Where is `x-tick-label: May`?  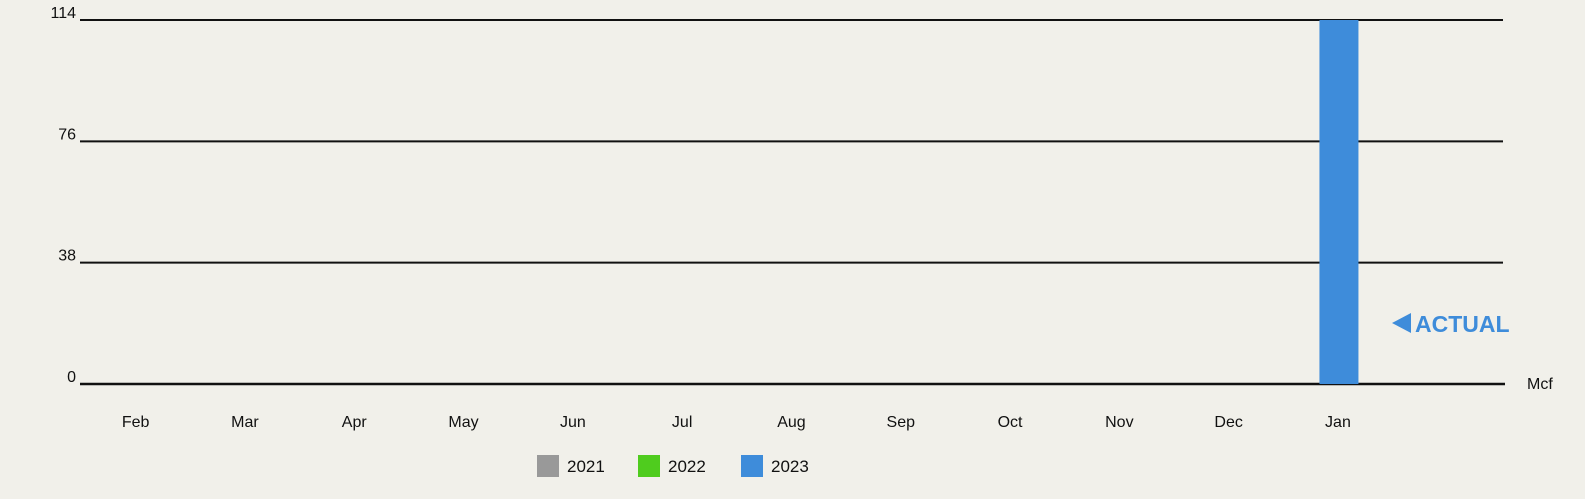
x-tick-label: May is located at coordinates (463, 422).